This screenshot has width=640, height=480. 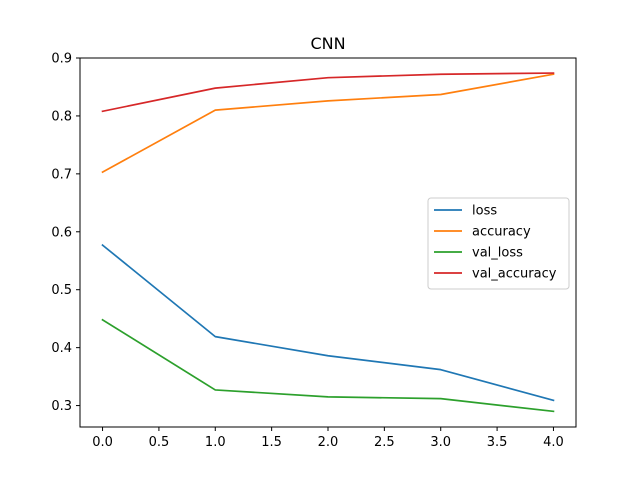 I want to click on y-tick-label: 0.6, so click(x=61, y=232).